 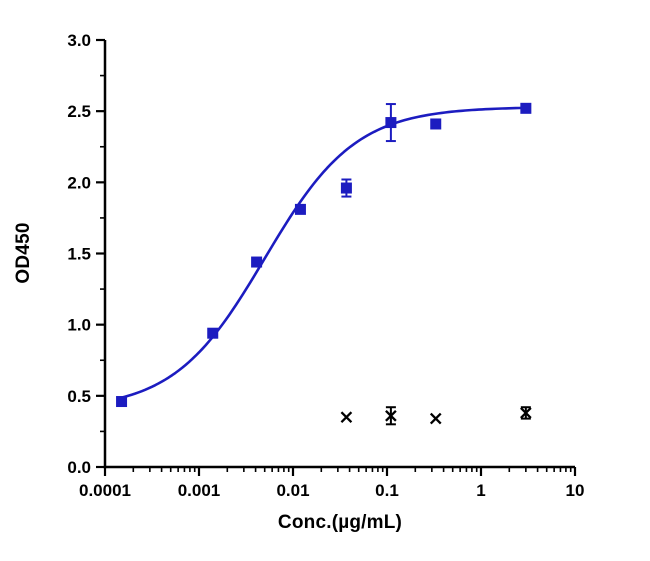 I want to click on x-tick-label: 0.1, so click(x=387, y=490).